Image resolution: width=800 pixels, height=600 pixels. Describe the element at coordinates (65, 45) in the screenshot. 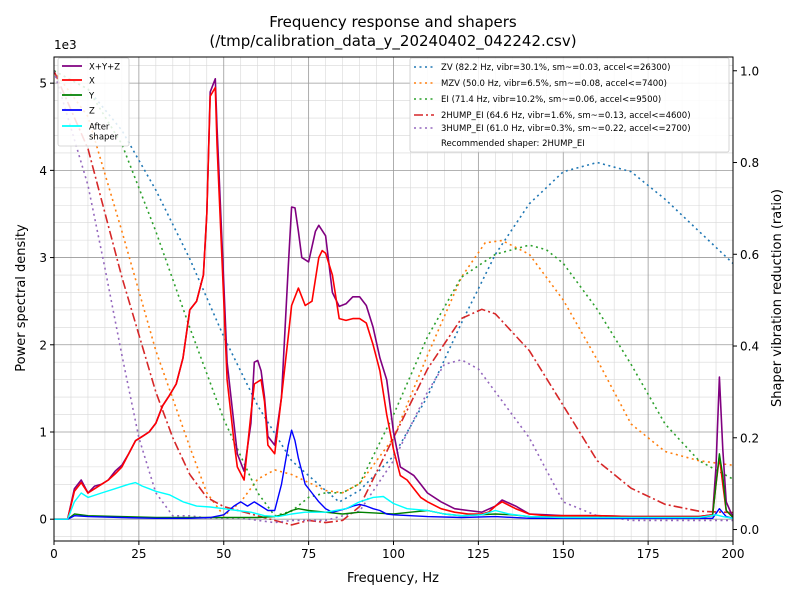

I see `y-multiplier: 1e3` at that location.